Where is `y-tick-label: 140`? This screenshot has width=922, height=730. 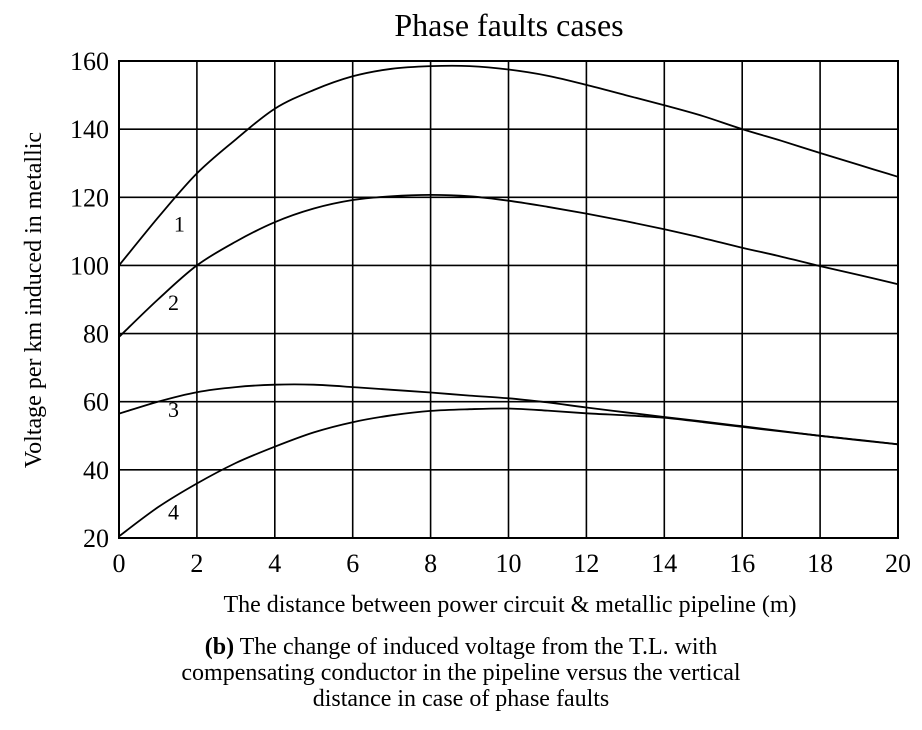
y-tick-label: 140 is located at coordinates (89, 129).